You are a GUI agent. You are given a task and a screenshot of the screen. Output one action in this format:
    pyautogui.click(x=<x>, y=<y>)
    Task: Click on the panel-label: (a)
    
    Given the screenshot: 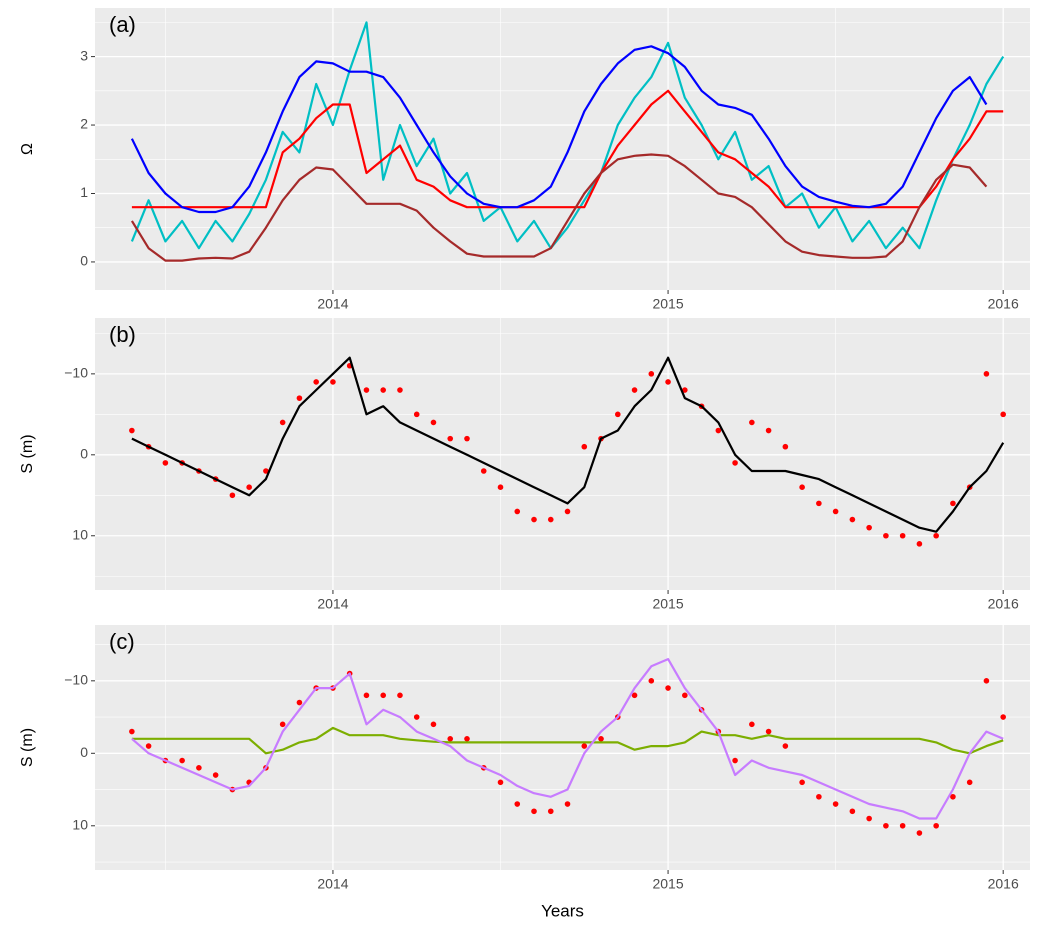 What is the action you would take?
    pyautogui.click(x=122, y=24)
    